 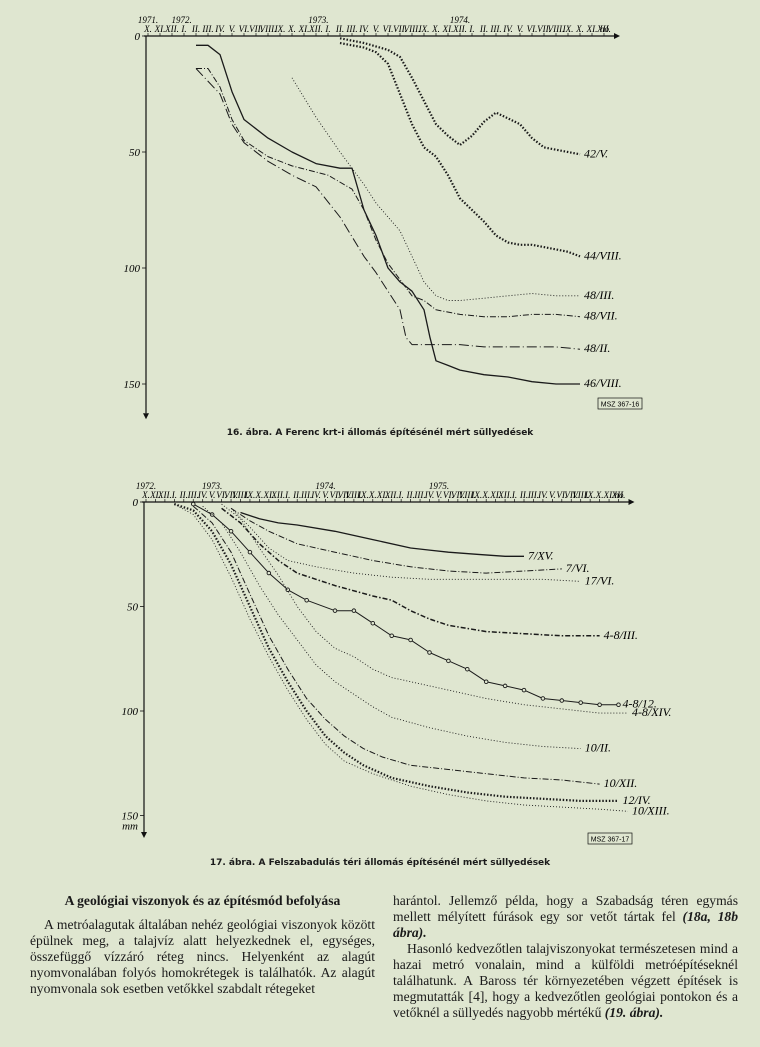 What do you see at coordinates (603, 255) in the screenshot?
I see `series-label: 44/VIII.` at bounding box center [603, 255].